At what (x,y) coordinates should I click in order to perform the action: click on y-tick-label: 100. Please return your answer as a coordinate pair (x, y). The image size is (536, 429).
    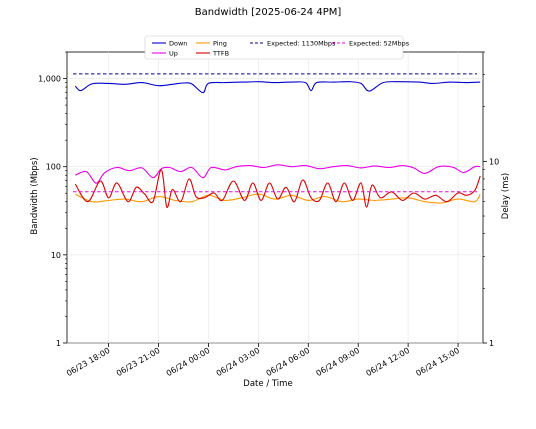
    Looking at the image, I should click on (53, 167).